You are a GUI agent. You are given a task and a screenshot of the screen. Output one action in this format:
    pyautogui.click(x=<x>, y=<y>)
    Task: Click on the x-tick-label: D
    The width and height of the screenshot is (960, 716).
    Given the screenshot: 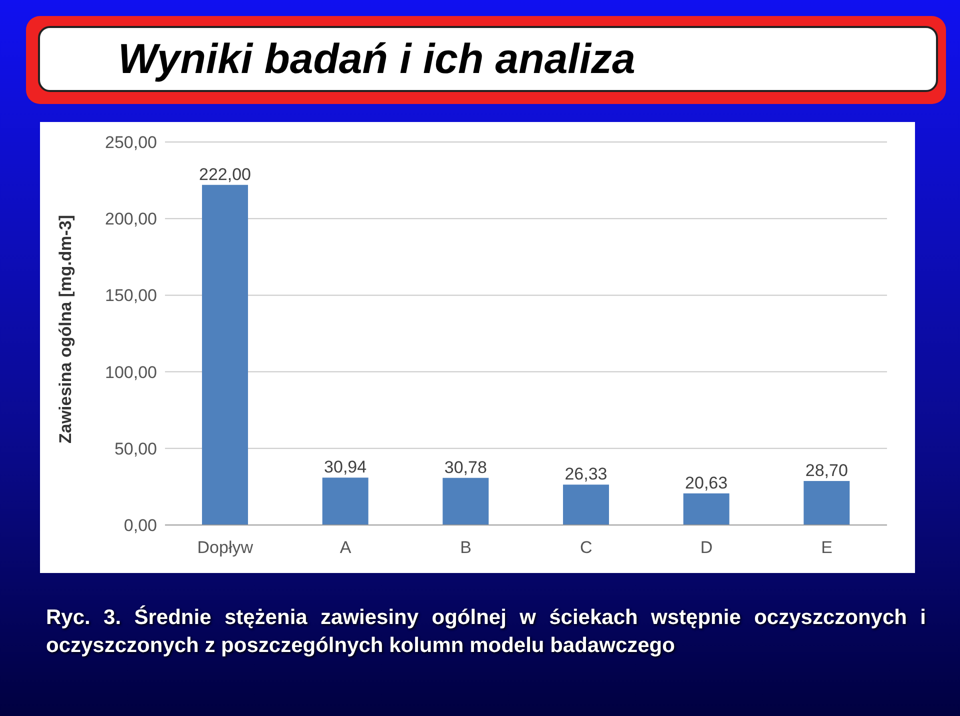 What is the action you would take?
    pyautogui.click(x=706, y=548)
    